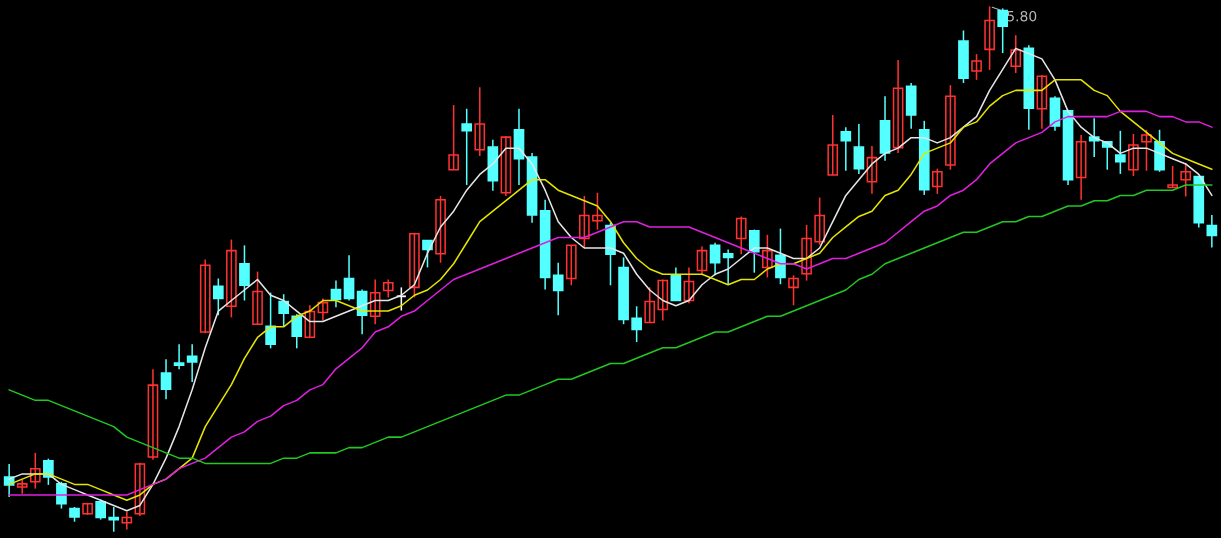 This screenshot has width=1221, height=538. Describe the element at coordinates (1022, 16) in the screenshot. I see `annotation: 5.80` at that location.